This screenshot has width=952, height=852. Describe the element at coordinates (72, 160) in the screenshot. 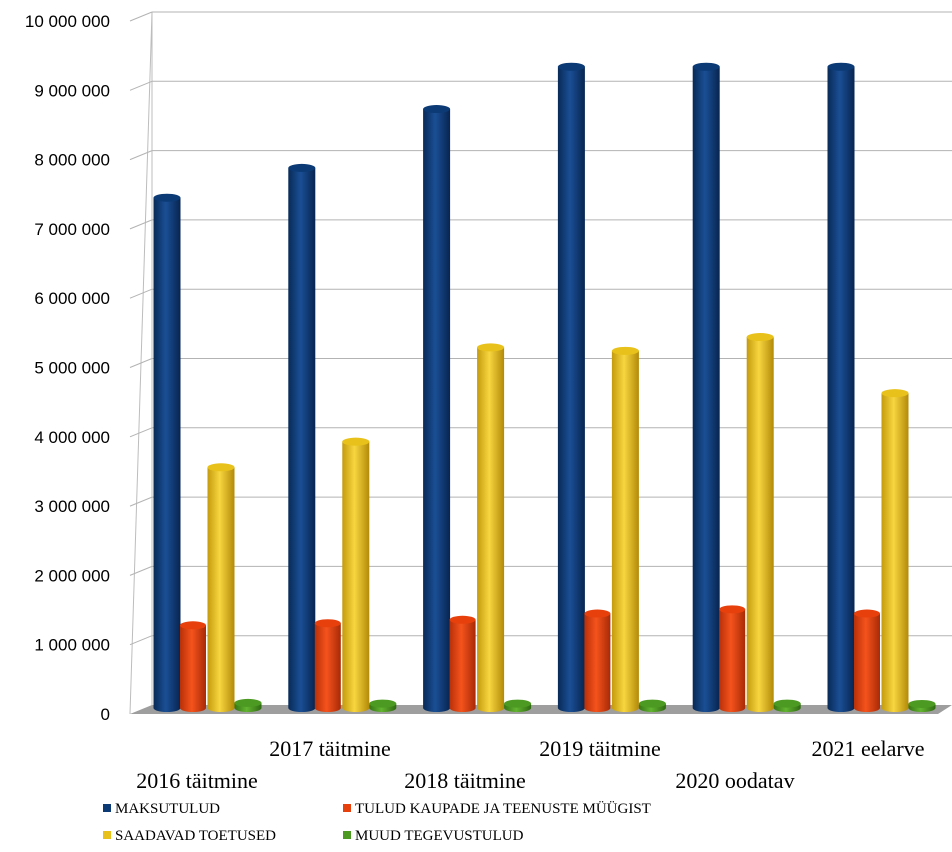

I see `y-tick-label: 8 000 000` at that location.